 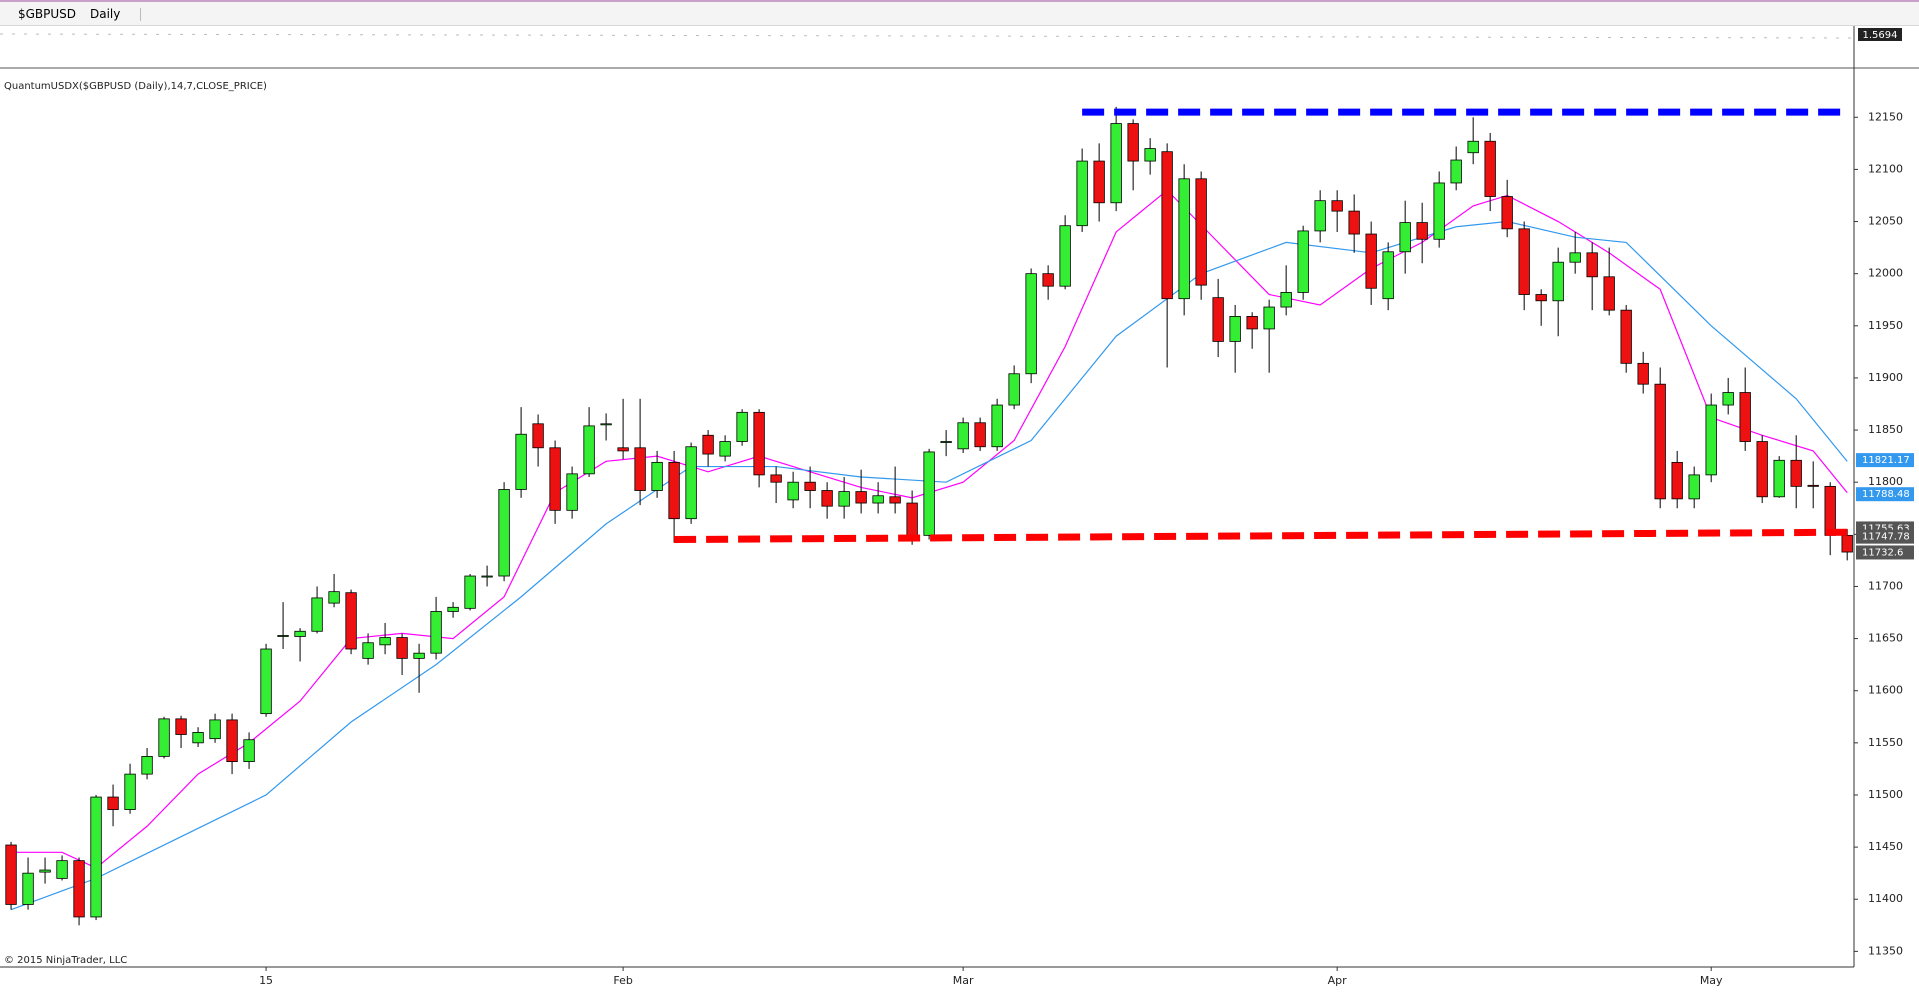 I want to click on y-tick-label: 11800, so click(x=1885, y=481).